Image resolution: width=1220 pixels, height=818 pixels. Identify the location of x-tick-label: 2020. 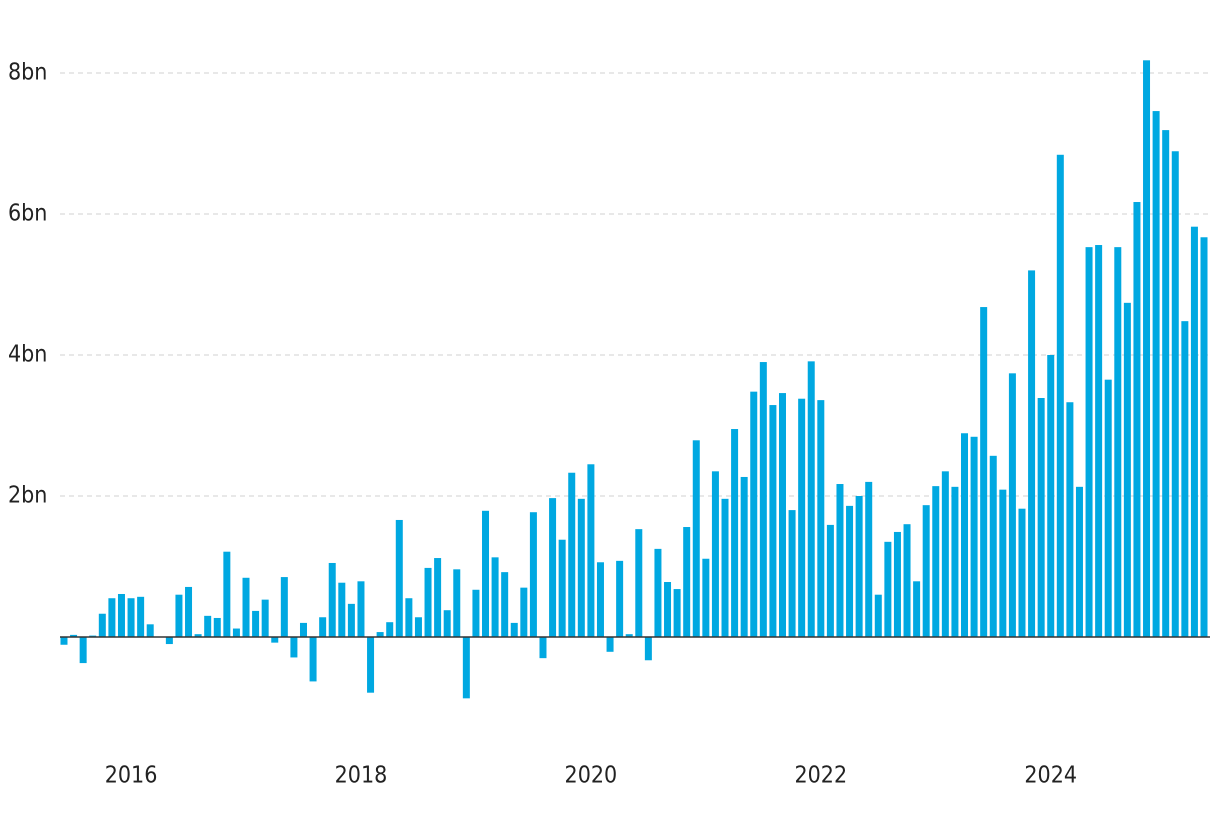
(591, 776).